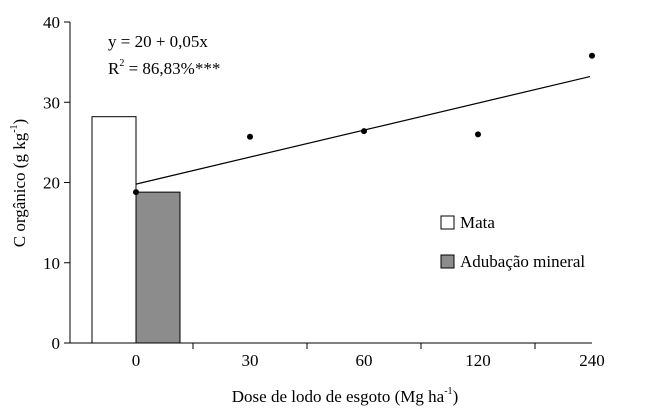  I want to click on bar-adubacao-mineral, so click(158, 267).